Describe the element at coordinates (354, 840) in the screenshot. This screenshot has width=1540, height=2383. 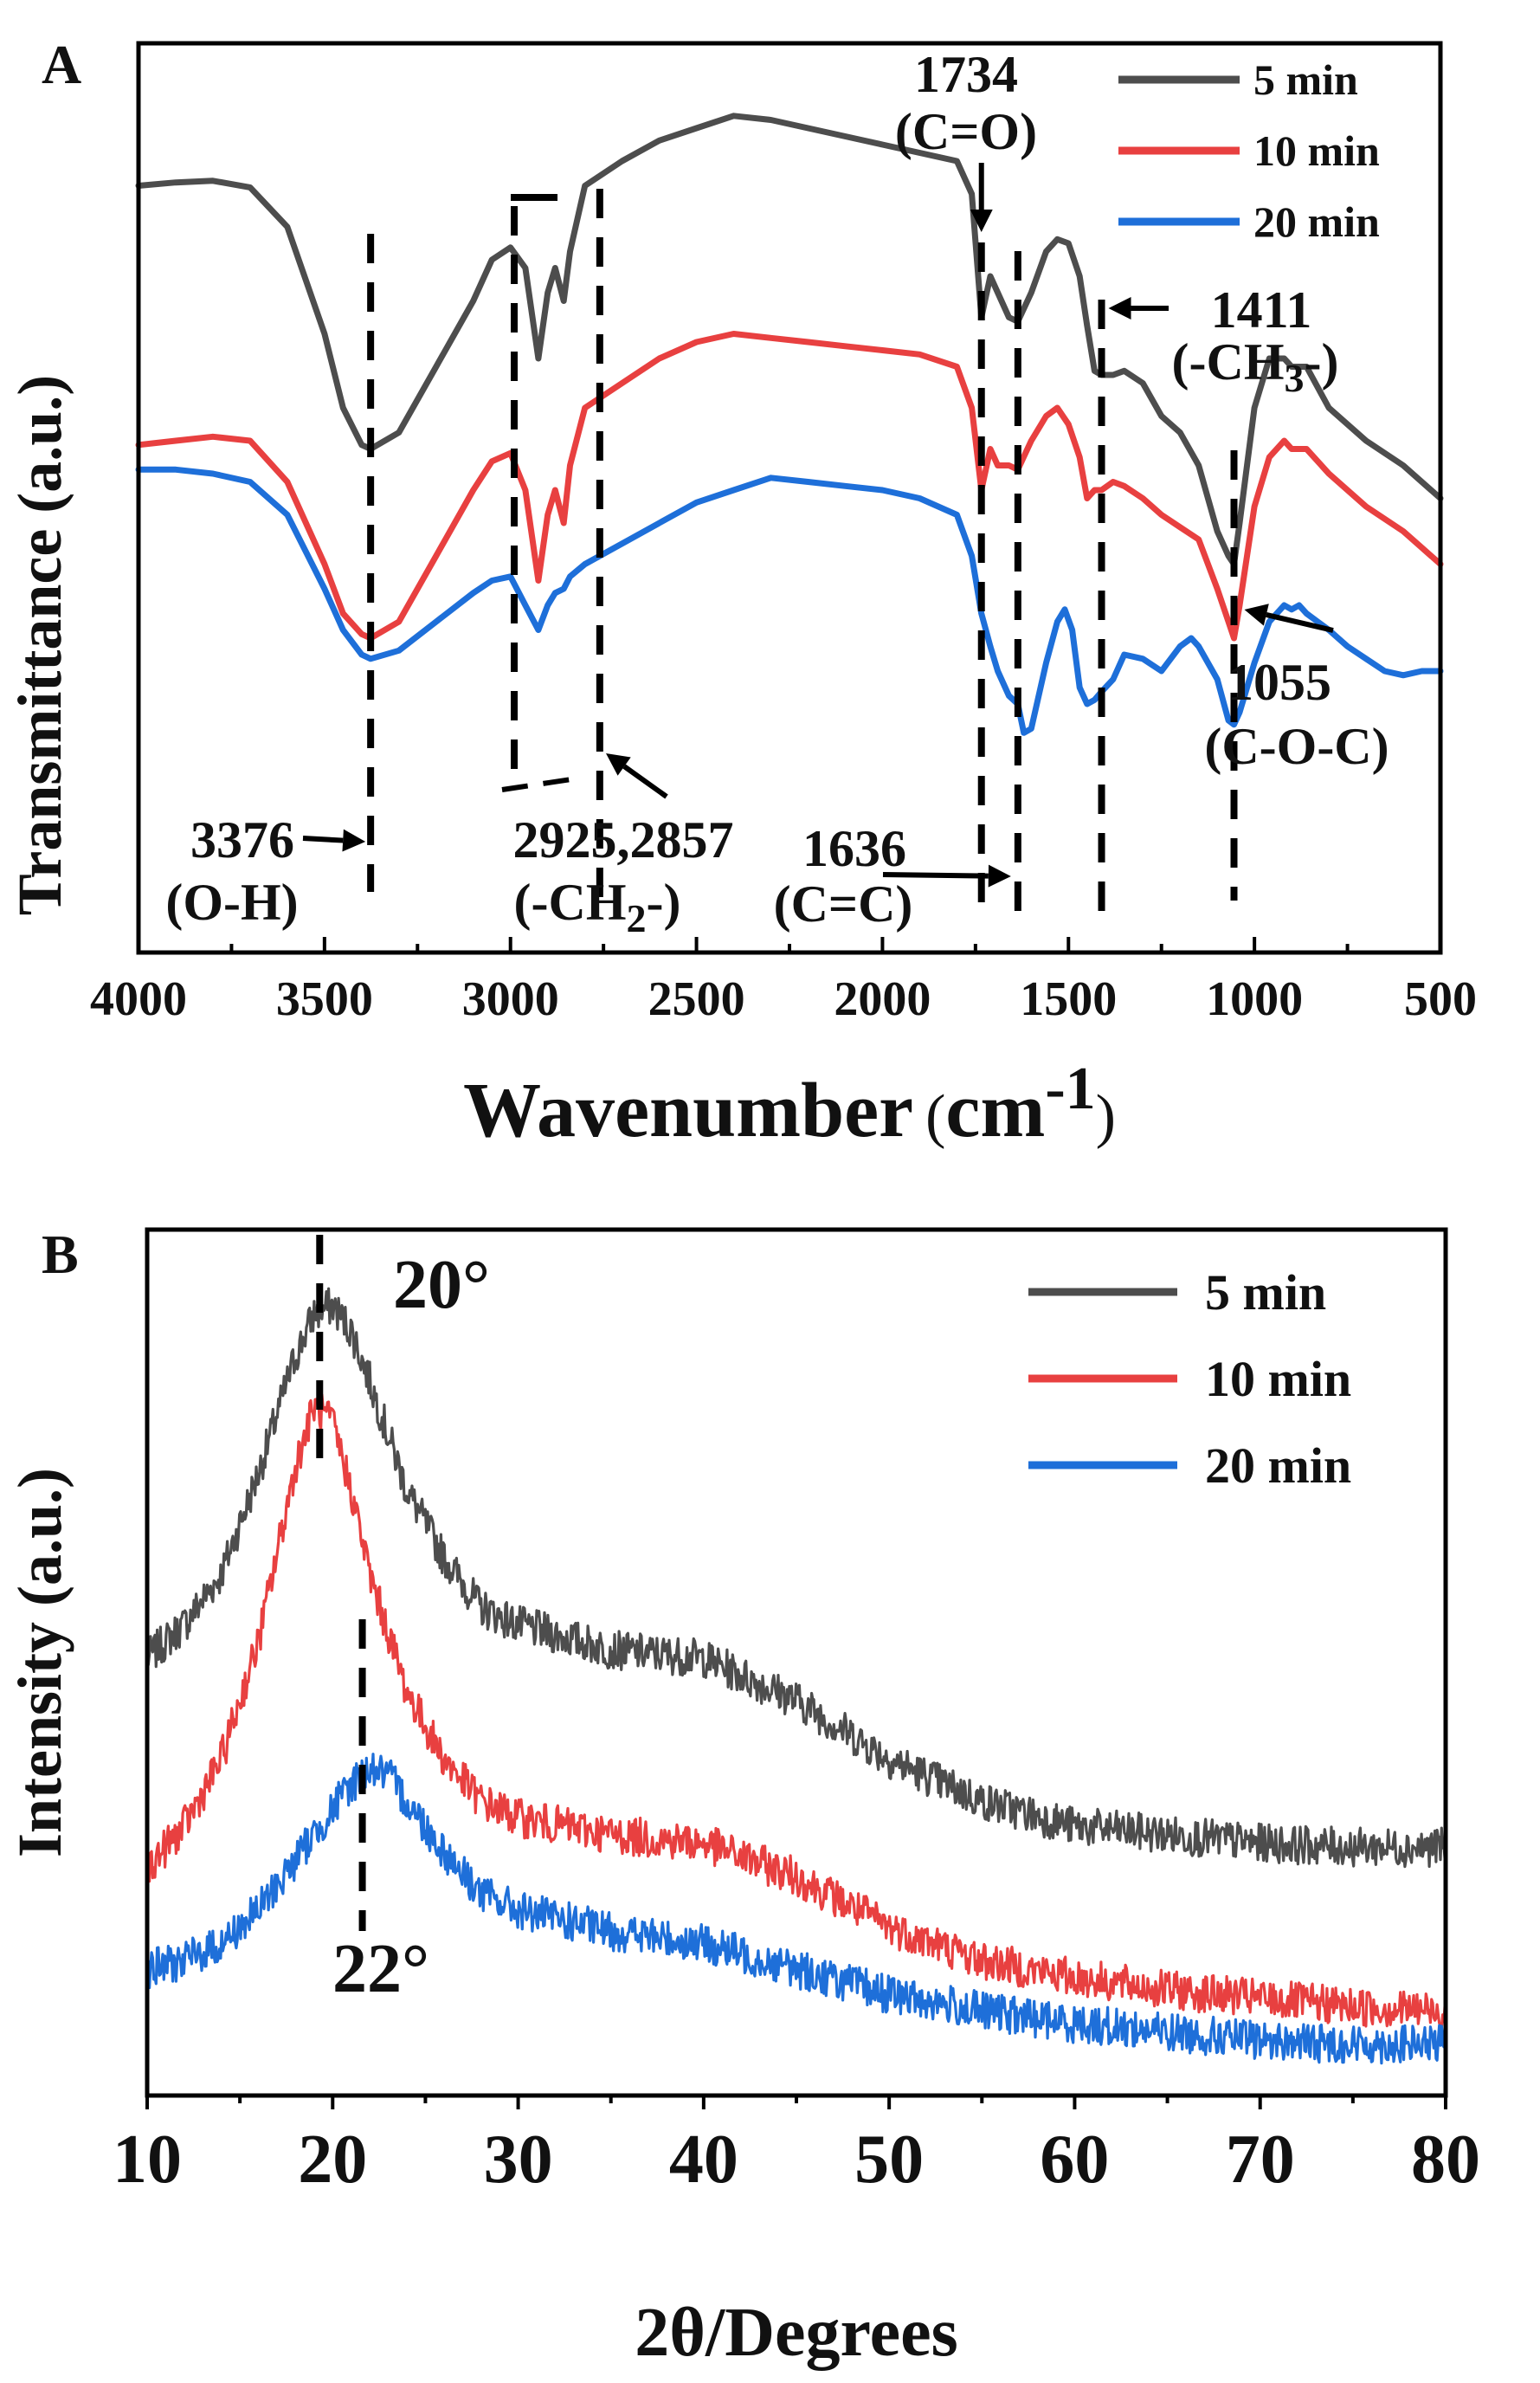
I see `annotation-3376-arrow-head` at that location.